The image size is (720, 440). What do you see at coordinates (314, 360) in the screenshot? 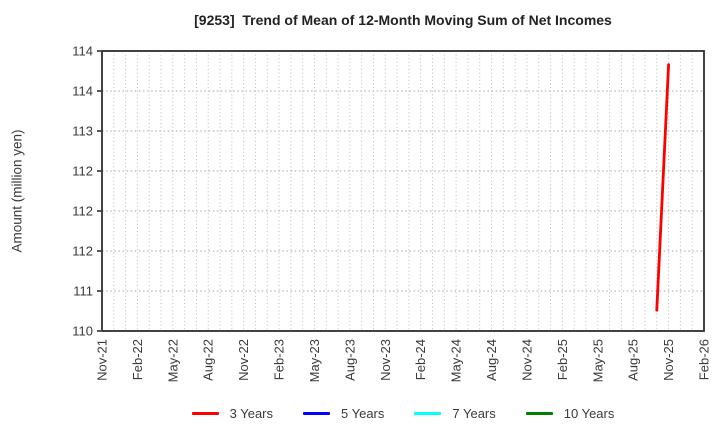
I see `x-tick-label: May-23` at bounding box center [314, 360].